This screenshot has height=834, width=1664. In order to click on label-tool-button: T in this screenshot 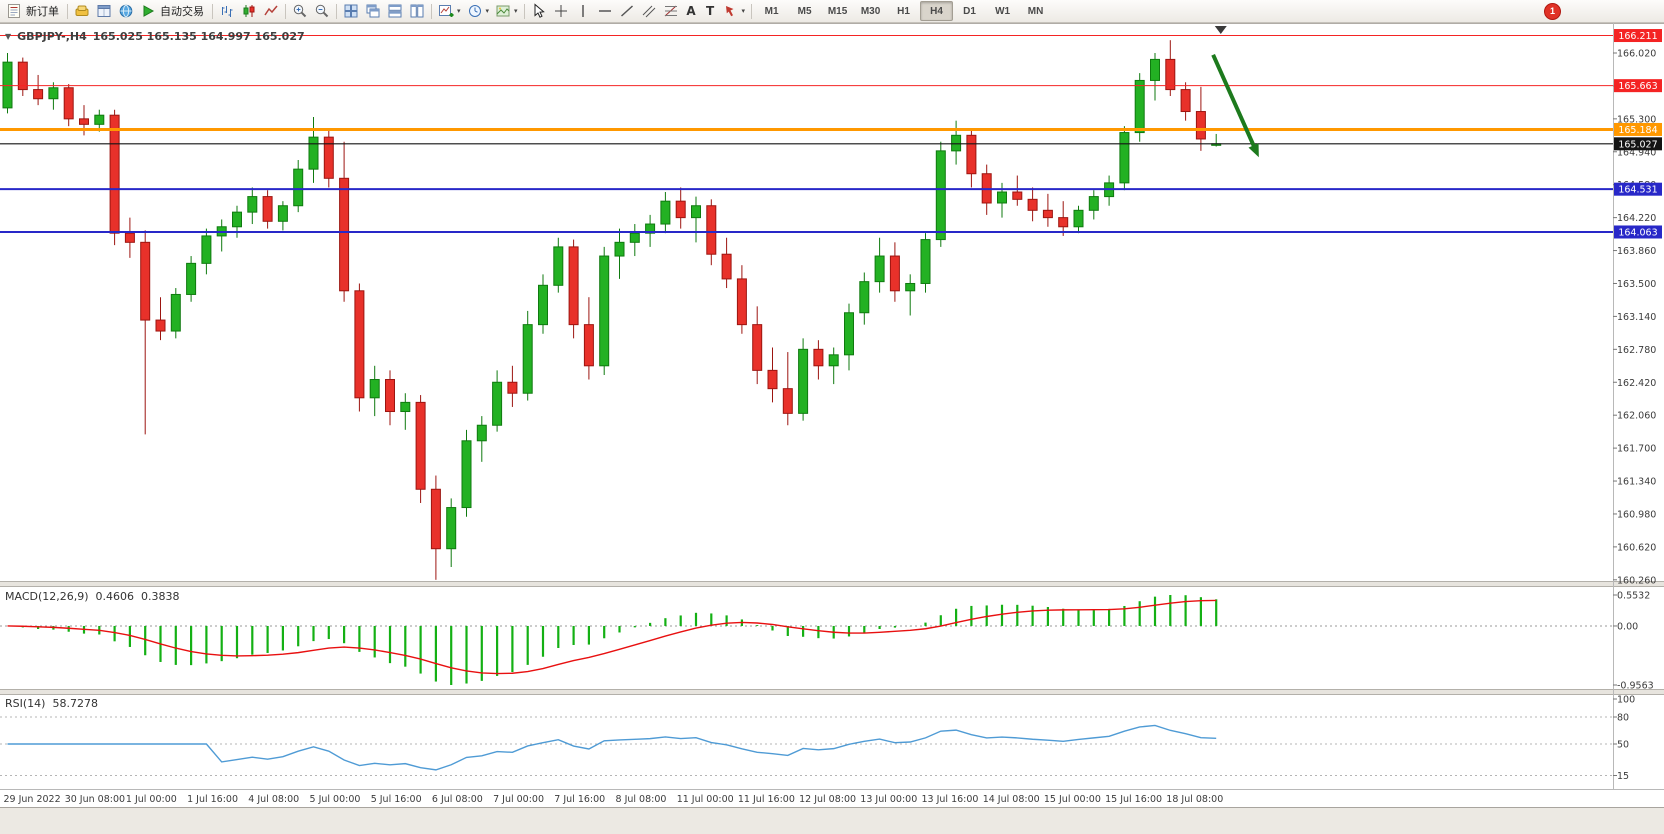, I will do `click(710, 11)`.